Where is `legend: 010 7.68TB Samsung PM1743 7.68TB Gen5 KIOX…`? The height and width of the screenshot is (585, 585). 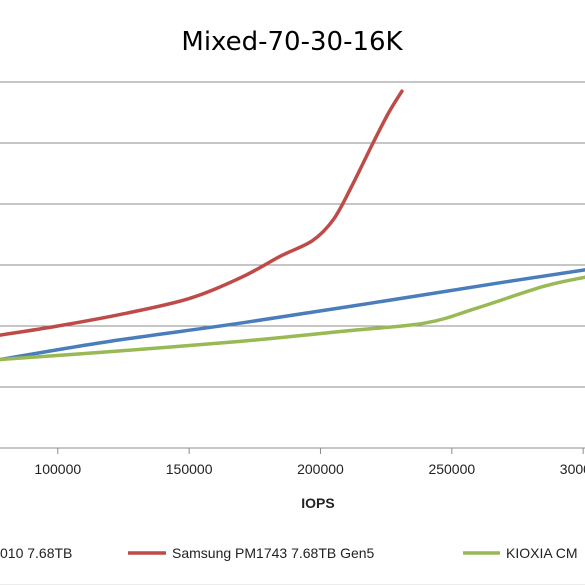
legend: 010 7.68TB Samsung PM1743 7.68TB Gen5 KIOX… is located at coordinates (289, 553).